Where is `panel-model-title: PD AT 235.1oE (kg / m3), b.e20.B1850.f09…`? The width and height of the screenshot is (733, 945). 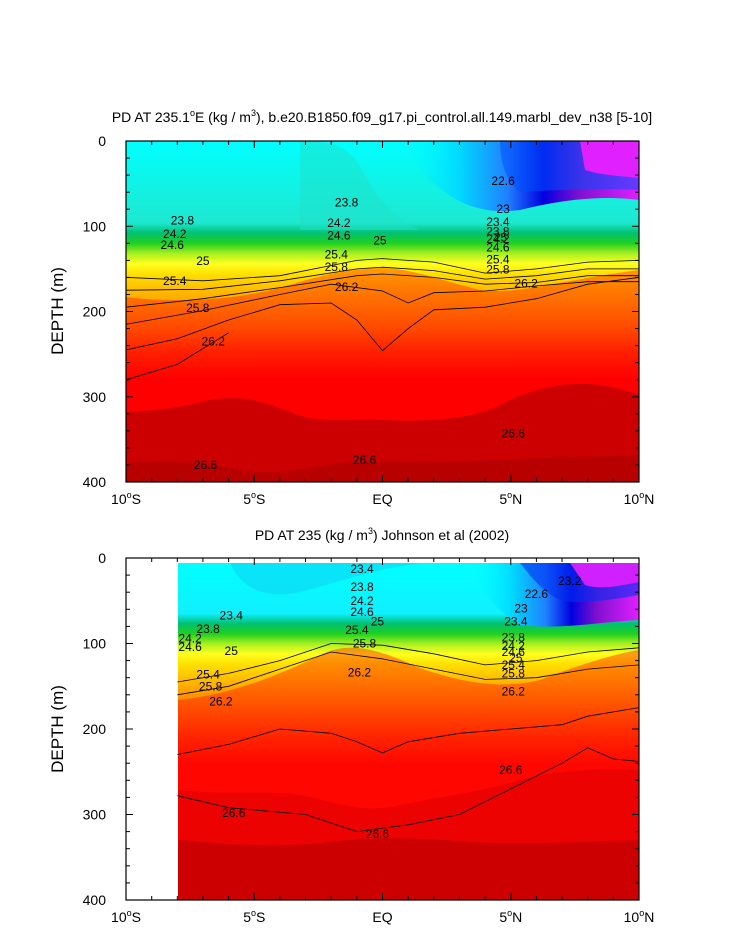 panel-model-title: PD AT 235.1oE (kg / m3), b.e20.B1850.f09… is located at coordinates (382, 116).